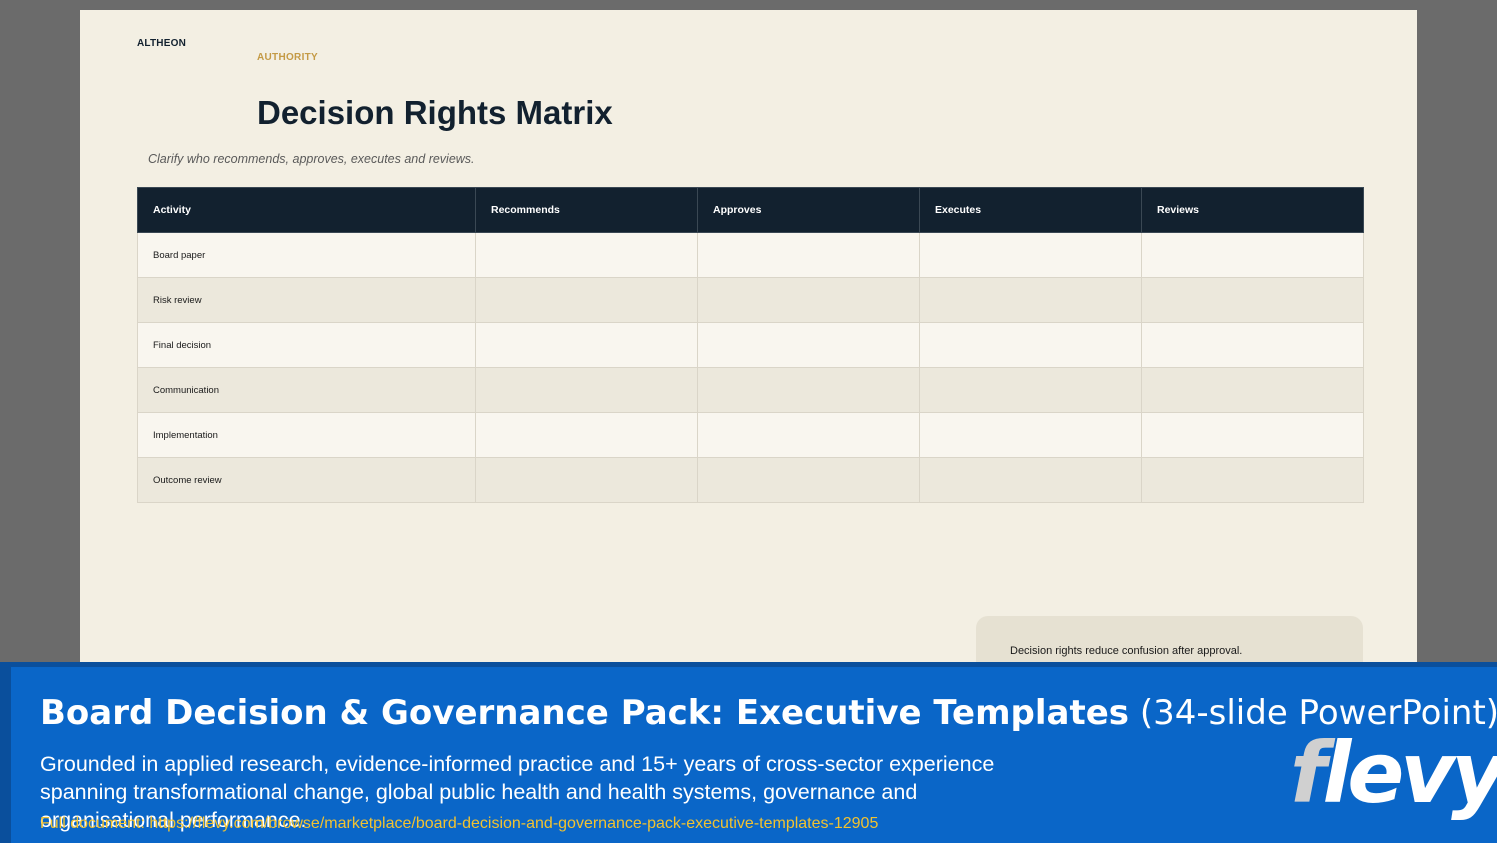 Image resolution: width=1497 pixels, height=843 pixels. What do you see at coordinates (435, 112) in the screenshot?
I see `slide-title: Decision Rights Matrix` at bounding box center [435, 112].